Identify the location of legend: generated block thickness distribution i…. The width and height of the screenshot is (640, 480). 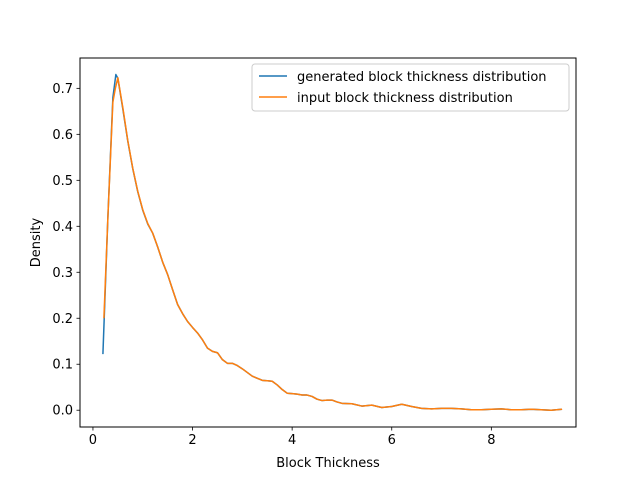
(410, 87).